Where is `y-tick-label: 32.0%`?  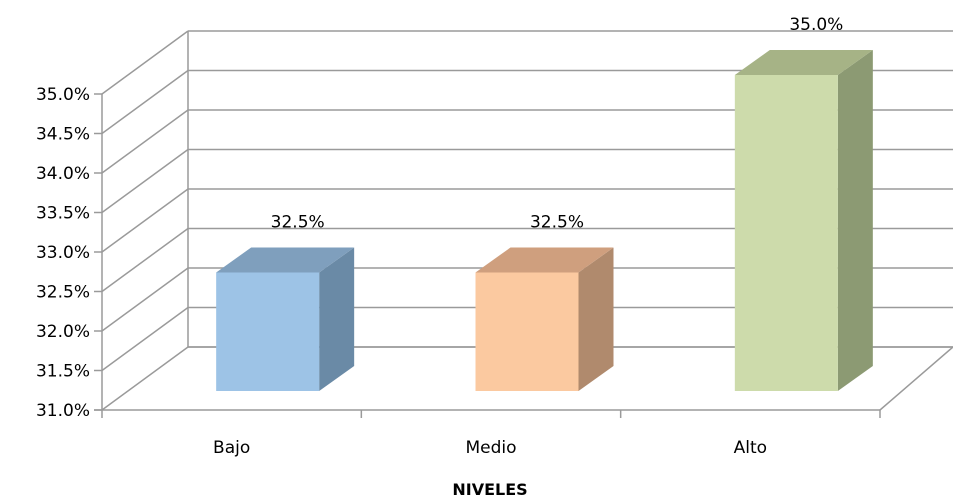 y-tick-label: 32.0% is located at coordinates (63, 332).